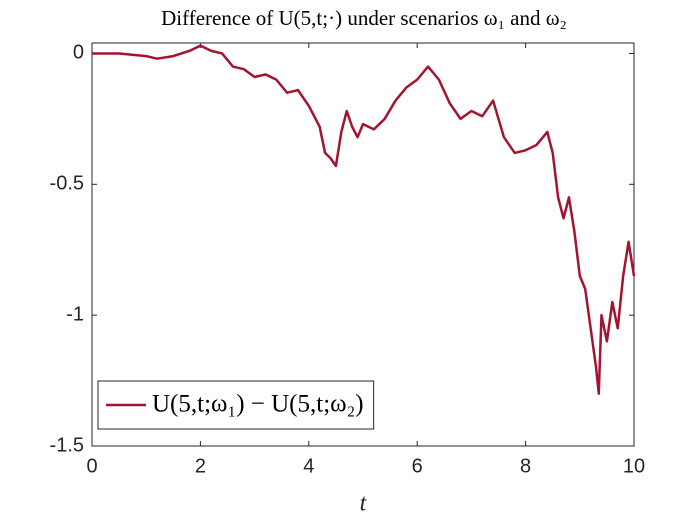  Describe the element at coordinates (91, 466) in the screenshot. I see `x-tick-label: 0` at that location.